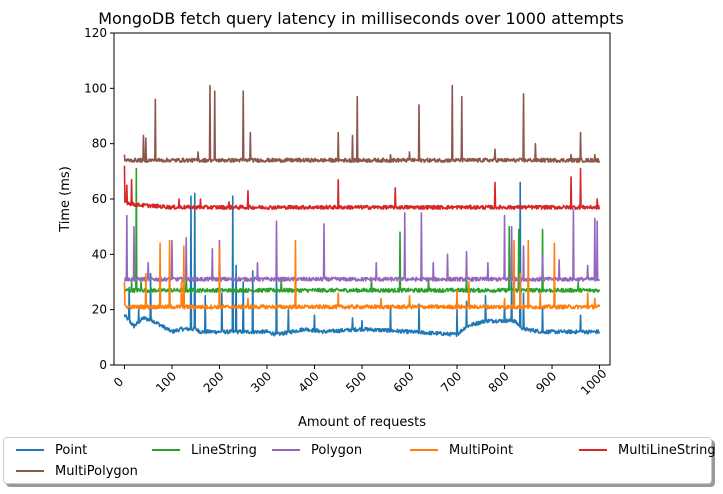  What do you see at coordinates (451, 382) in the screenshot?
I see `x-tick-label: 700` at bounding box center [451, 382].